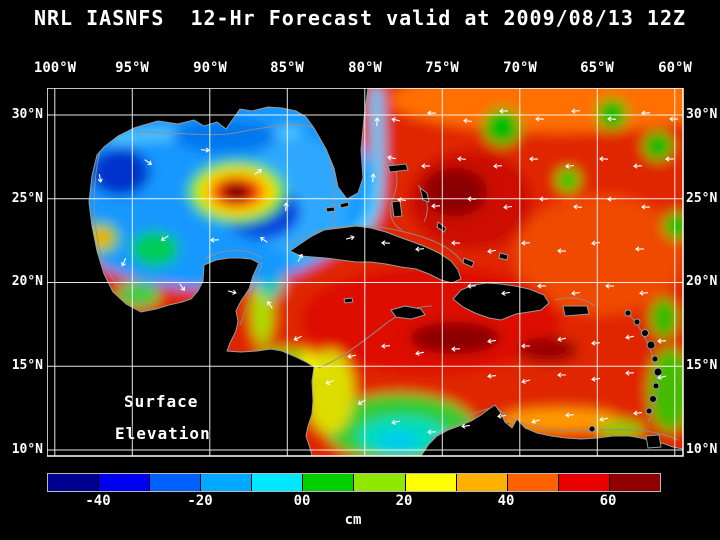 Image resolution: width=720 pixels, height=540 pixels. Describe the element at coordinates (161, 401) in the screenshot. I see `field-name-label-line1: Surface` at that location.